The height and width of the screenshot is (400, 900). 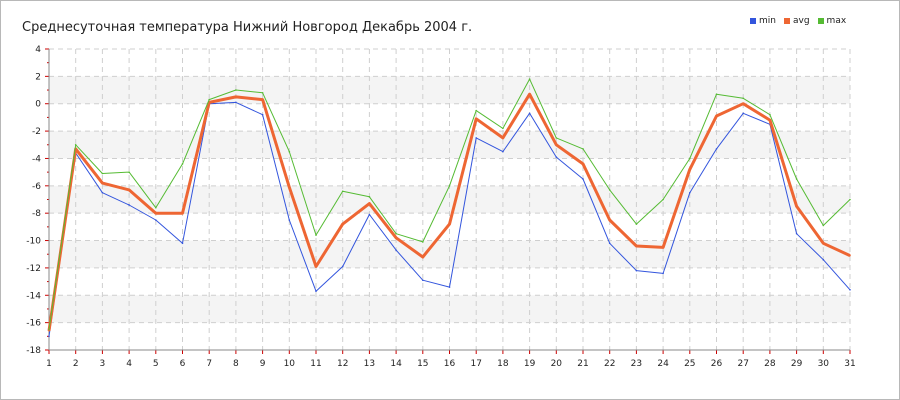 I want to click on x-tick-label: 12, so click(x=342, y=364).